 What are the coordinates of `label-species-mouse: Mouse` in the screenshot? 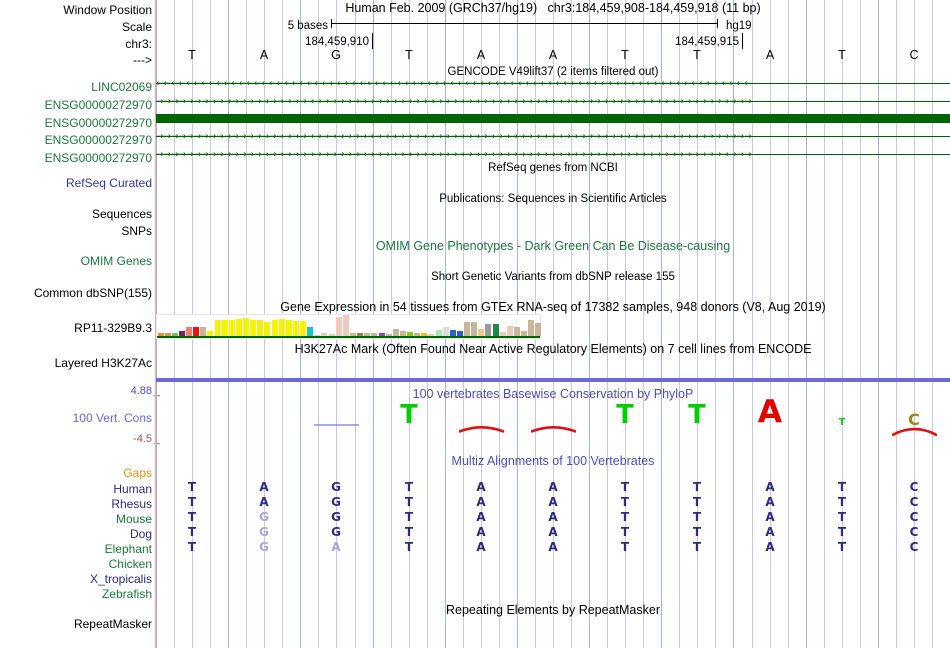 It's located at (133, 519).